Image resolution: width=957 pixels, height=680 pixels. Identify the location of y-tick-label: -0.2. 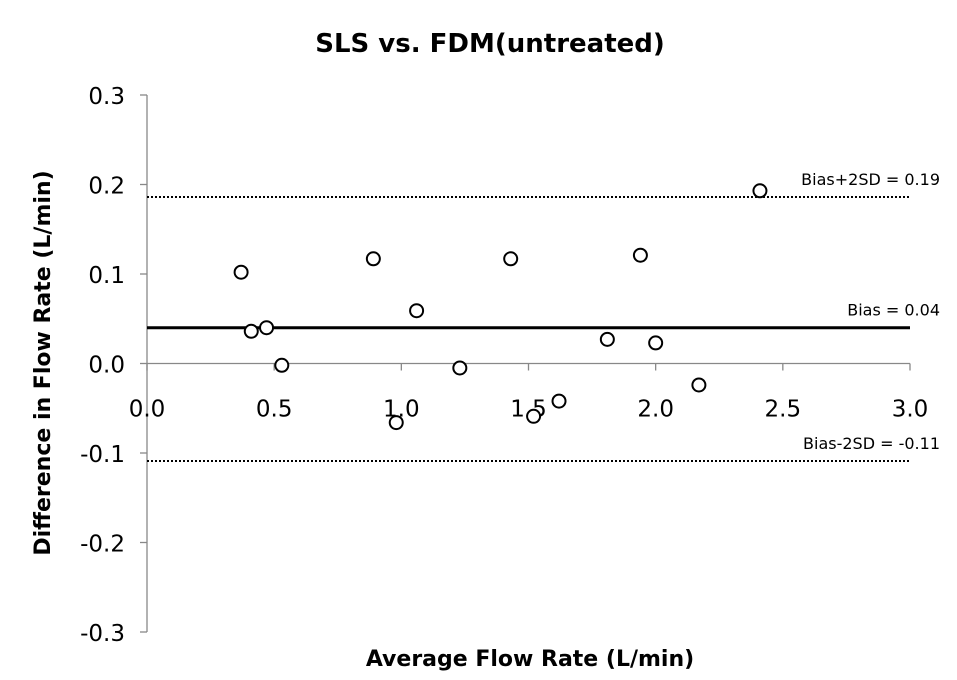
(102, 545).